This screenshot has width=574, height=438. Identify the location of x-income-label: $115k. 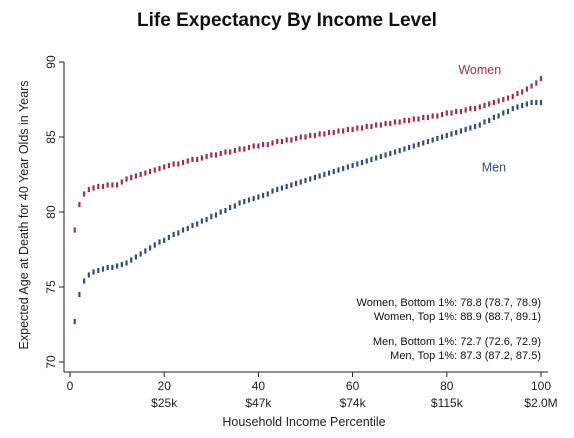
(447, 403).